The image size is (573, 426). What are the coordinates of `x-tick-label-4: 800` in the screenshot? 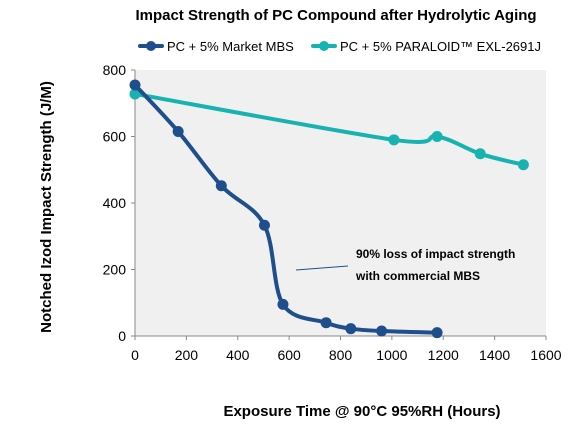 It's located at (341, 355).